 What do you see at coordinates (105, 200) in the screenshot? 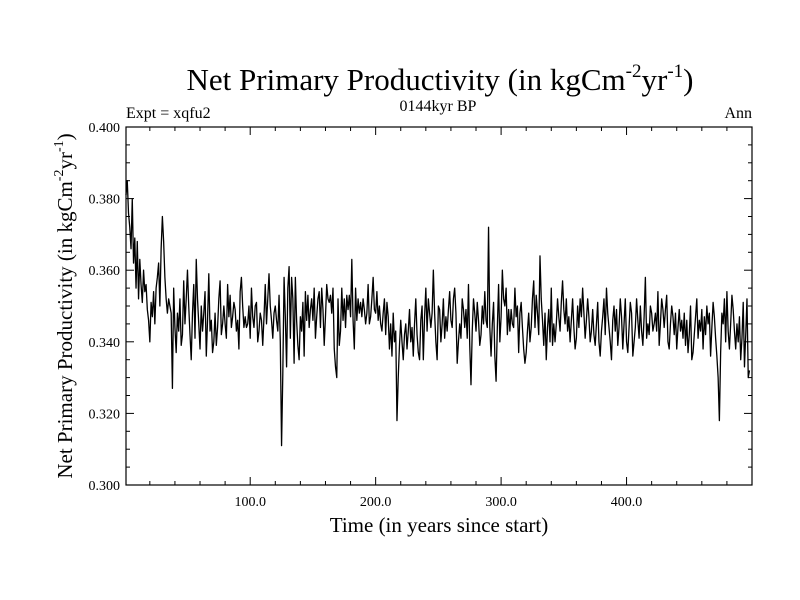
I see `y-tick-label: 0.380` at bounding box center [105, 200].